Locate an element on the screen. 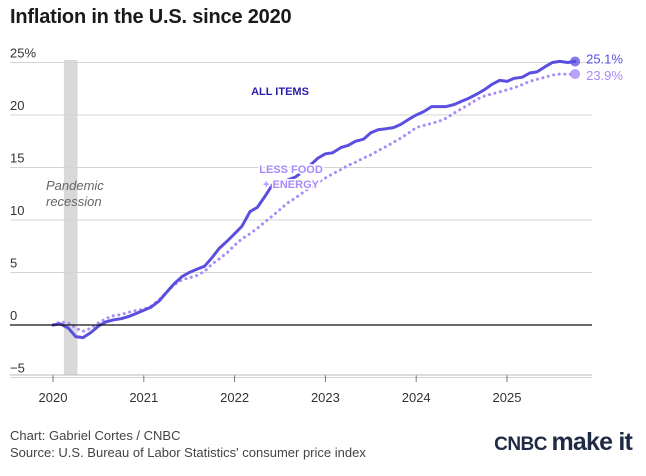 The width and height of the screenshot is (646, 476). end-point-less-food-energy is located at coordinates (575, 74).